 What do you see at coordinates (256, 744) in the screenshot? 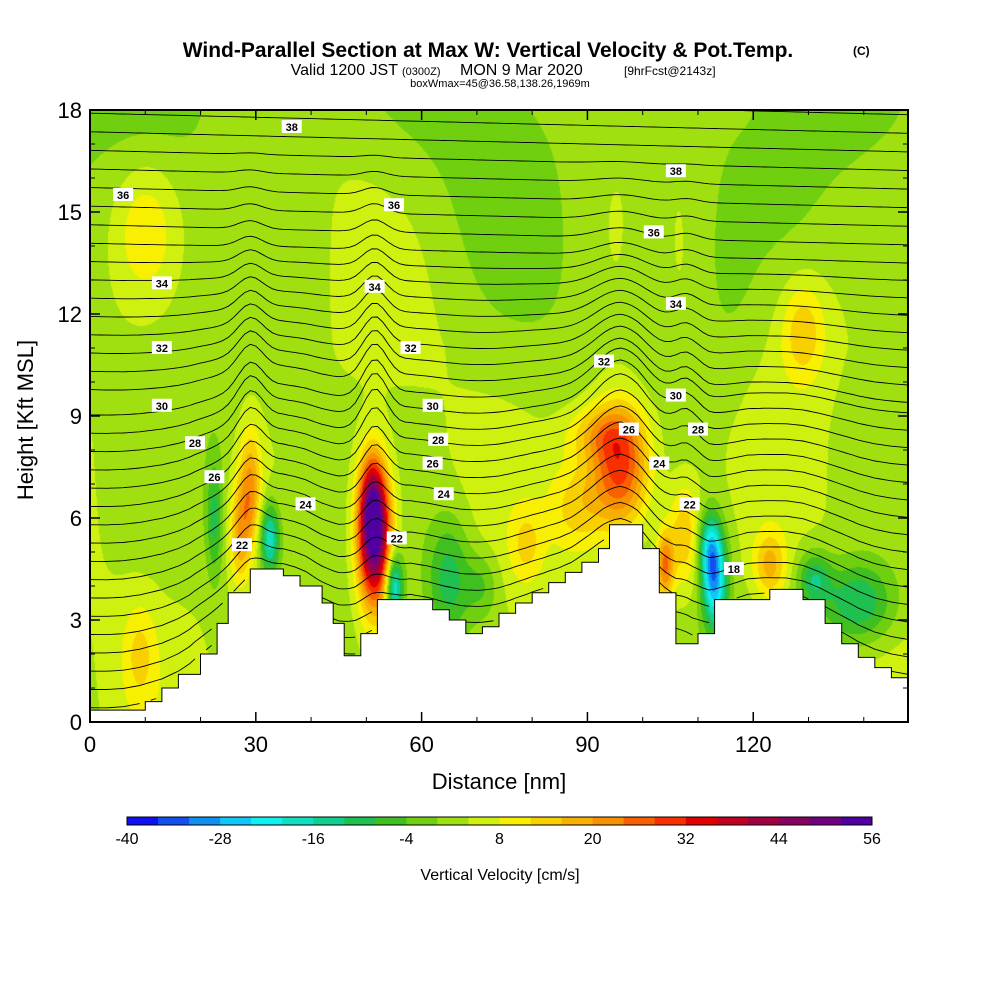
I see `x-tick-label: 30` at bounding box center [256, 744].